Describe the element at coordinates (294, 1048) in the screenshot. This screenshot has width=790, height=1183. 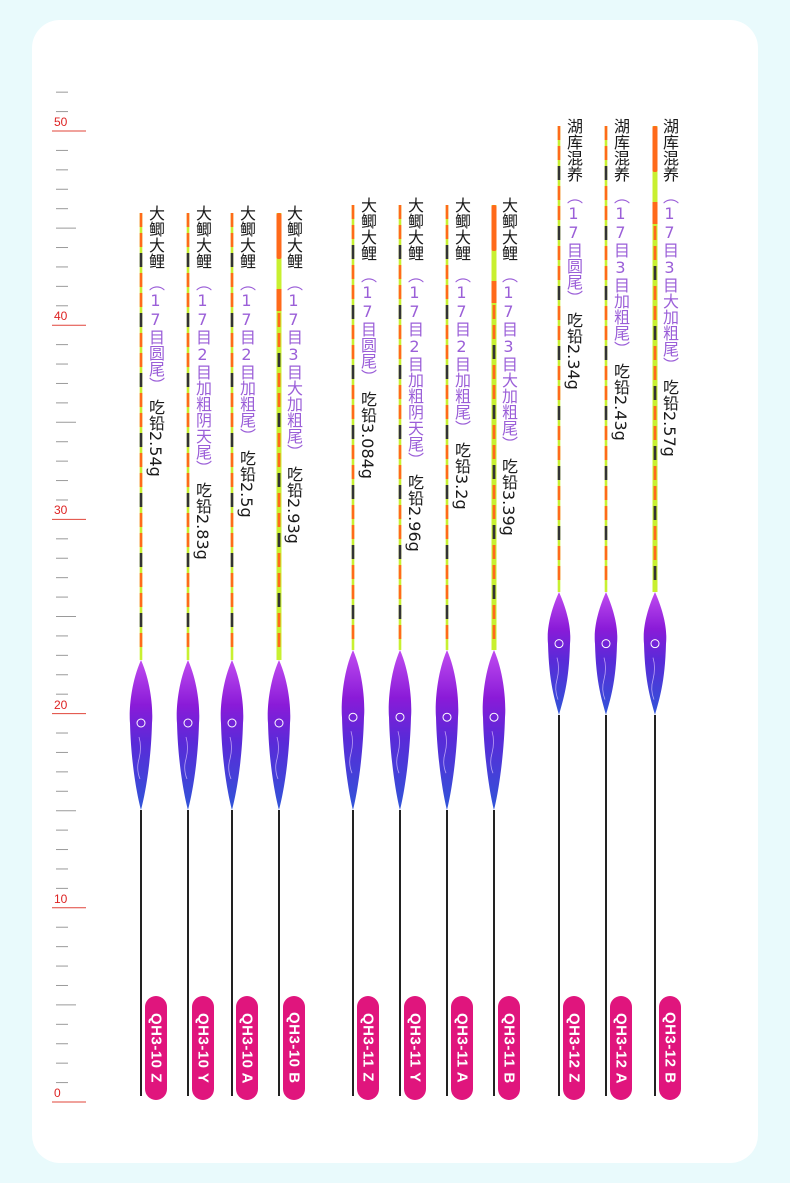
I see `model-code-badge: QH3-10 B` at that location.